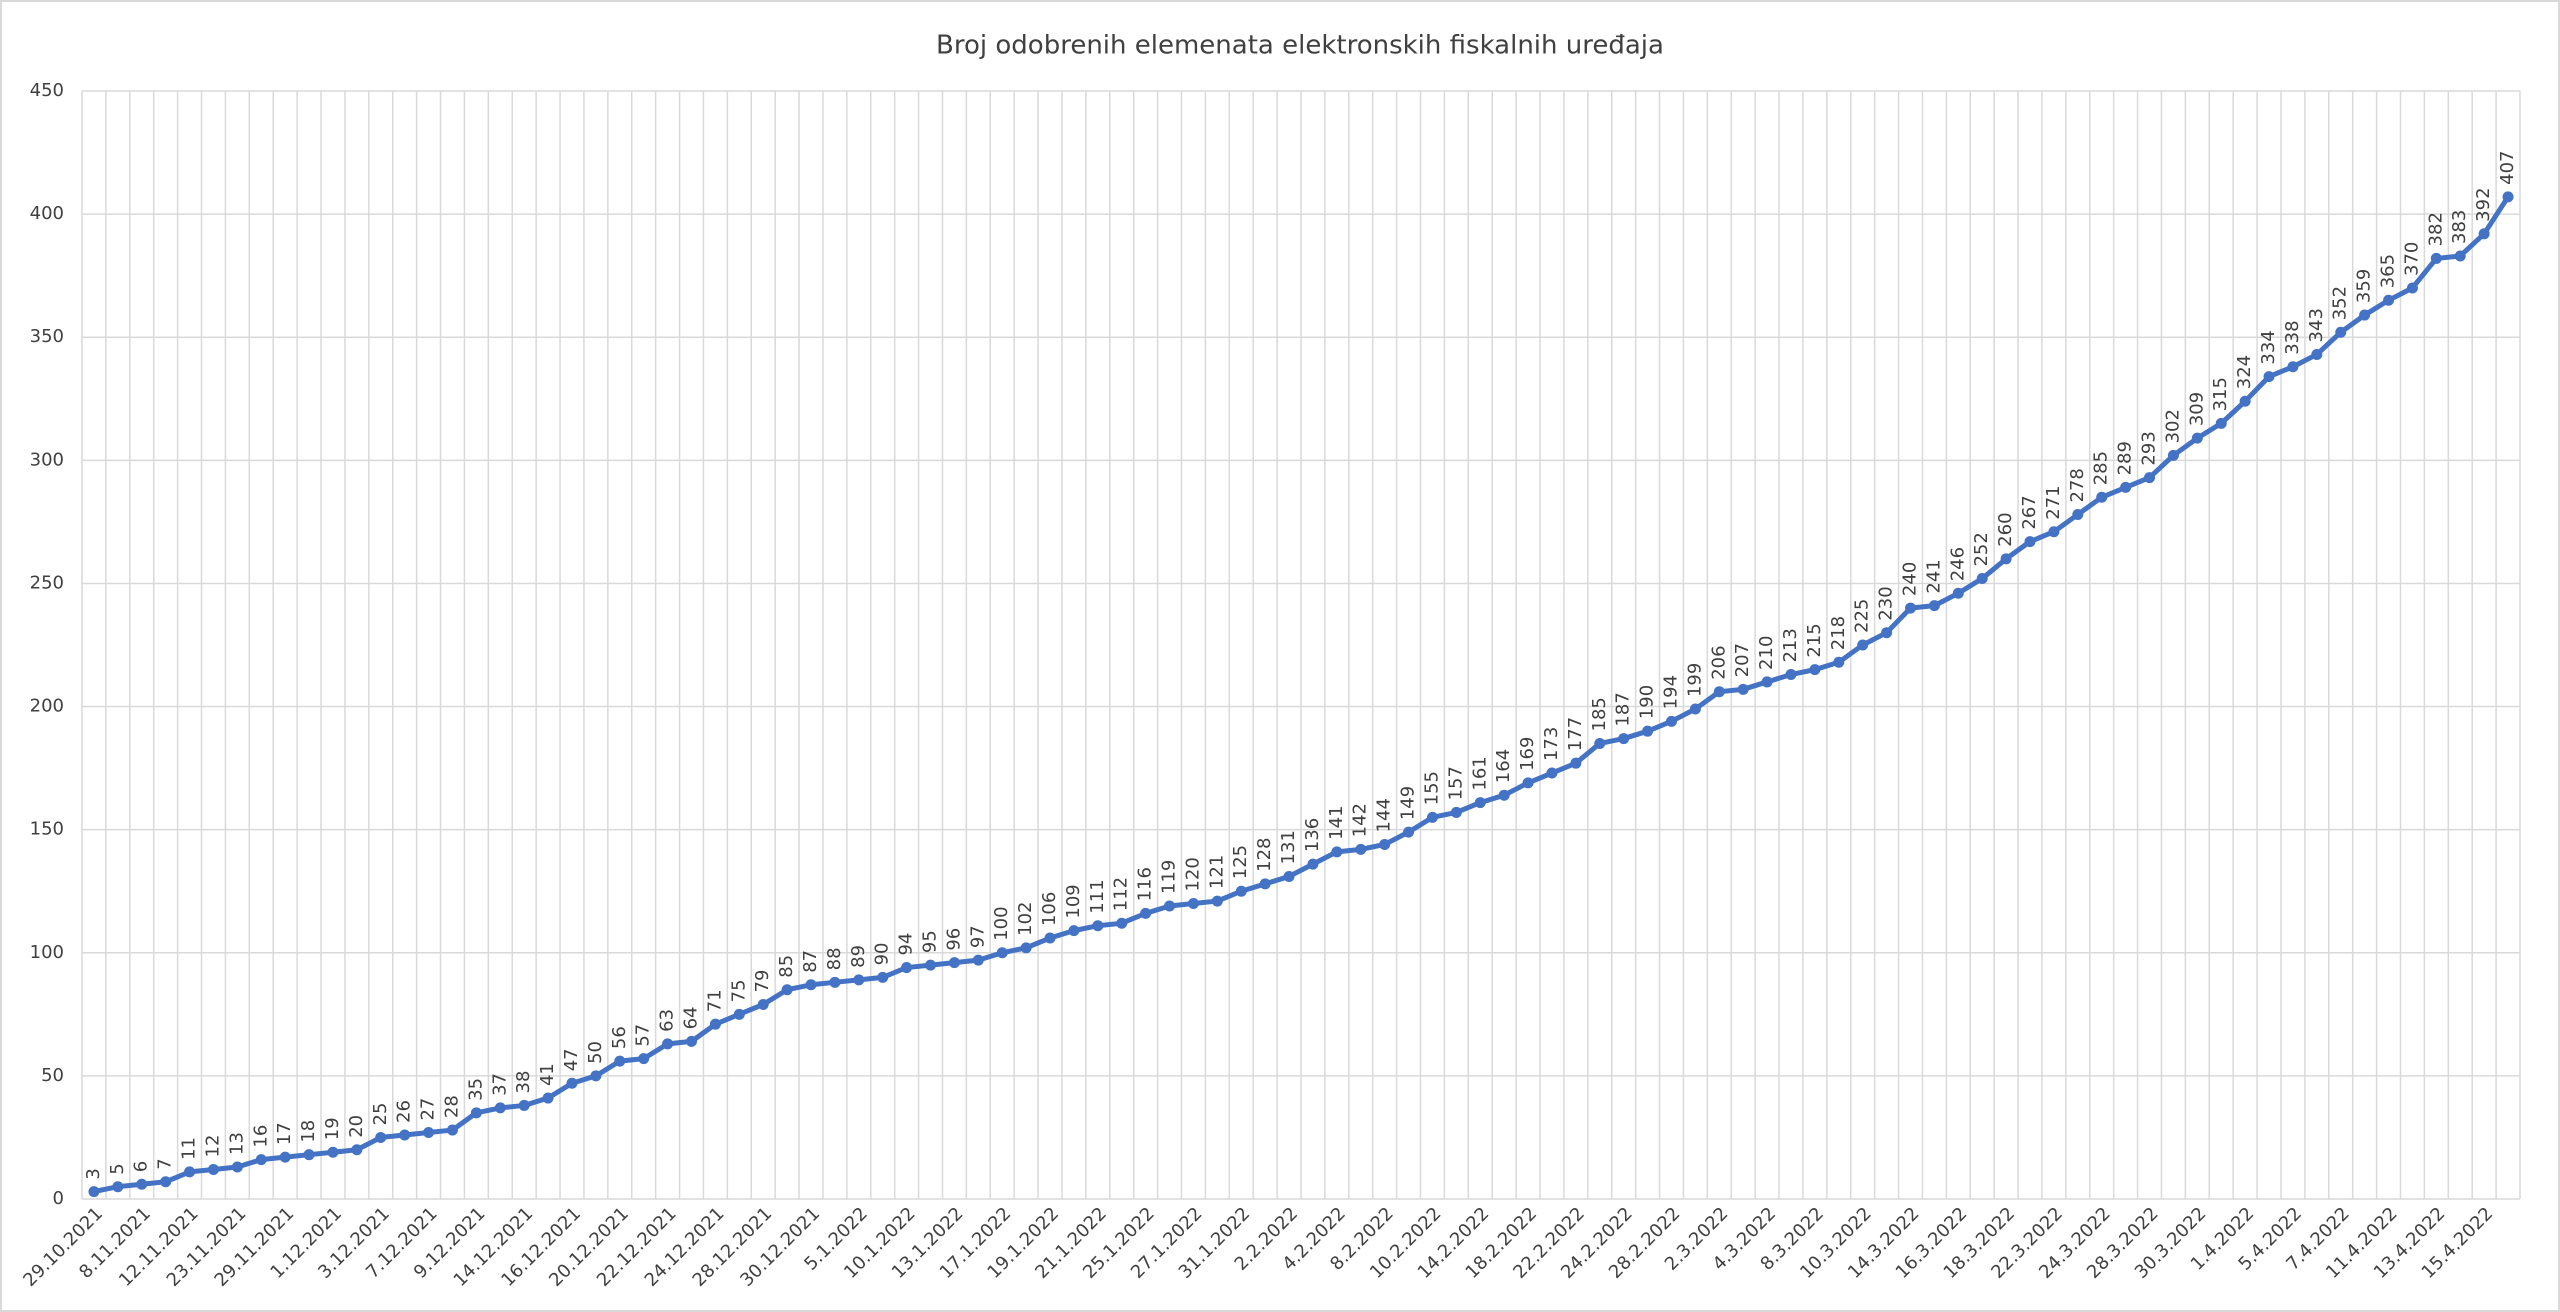 This screenshot has height=1312, width=2560. What do you see at coordinates (2411, 259) in the screenshot?
I see `data-label: 370` at bounding box center [2411, 259].